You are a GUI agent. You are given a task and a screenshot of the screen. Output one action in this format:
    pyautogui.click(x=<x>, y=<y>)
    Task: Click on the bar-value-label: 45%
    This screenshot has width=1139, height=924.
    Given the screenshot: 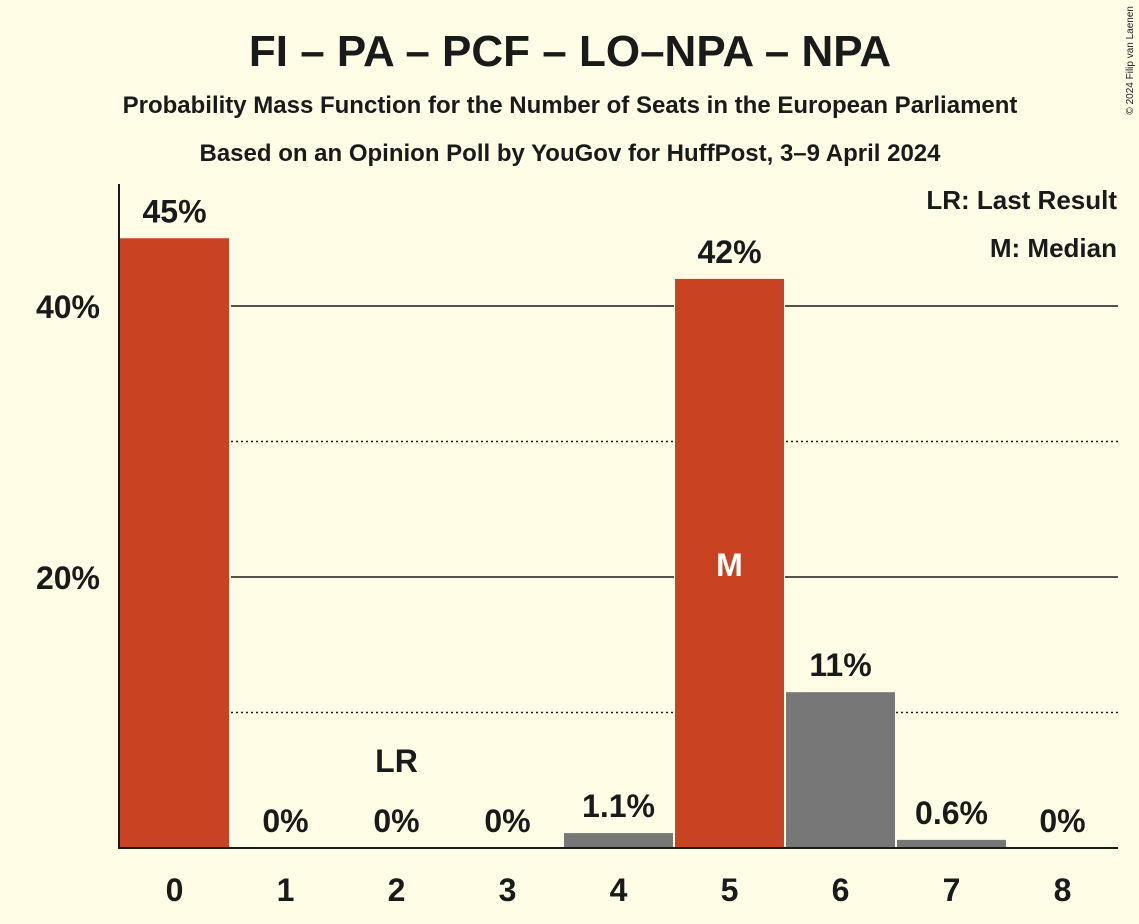 What is the action you would take?
    pyautogui.click(x=174, y=211)
    